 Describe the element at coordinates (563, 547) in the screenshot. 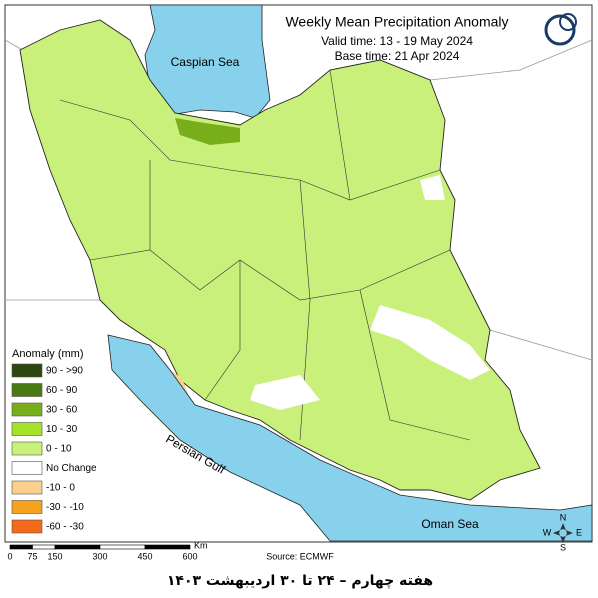

I see `compass-label: S` at that location.